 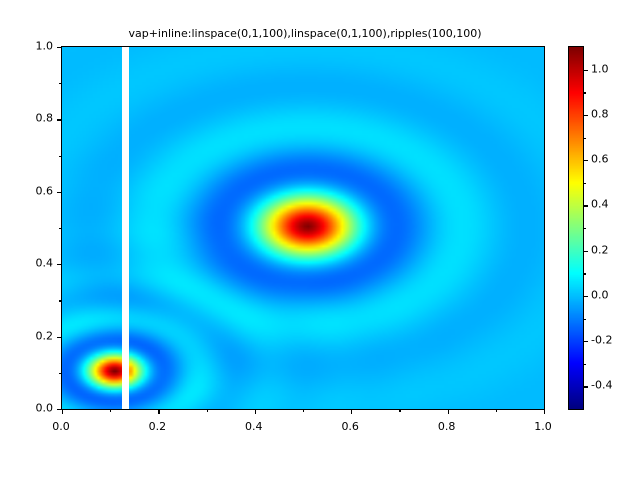 What do you see at coordinates (44, 191) in the screenshot?
I see `y-tick-label: 0.6` at bounding box center [44, 191].